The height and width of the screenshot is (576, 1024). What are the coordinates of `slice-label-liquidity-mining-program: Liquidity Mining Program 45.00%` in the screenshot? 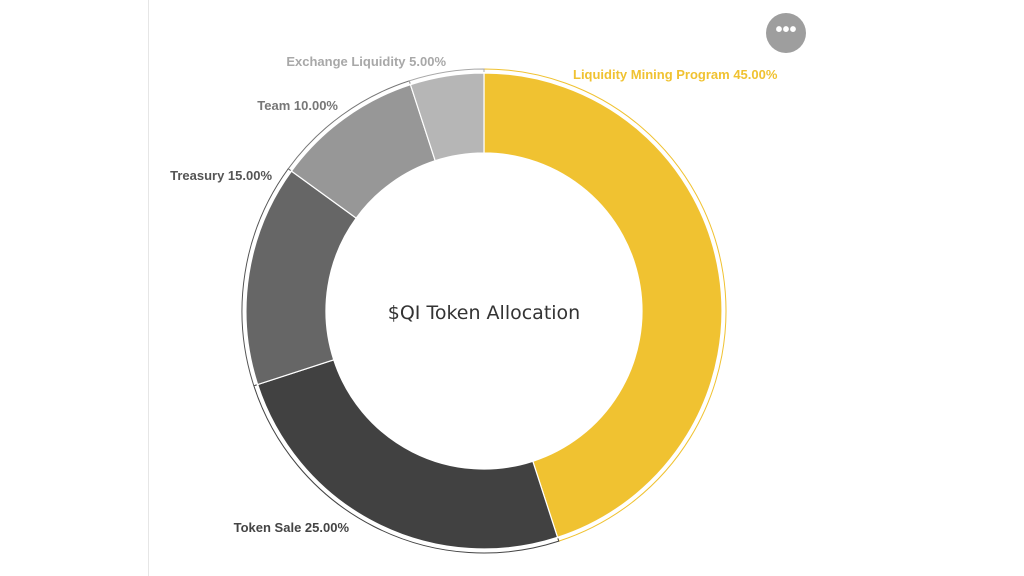 It's located at (675, 74).